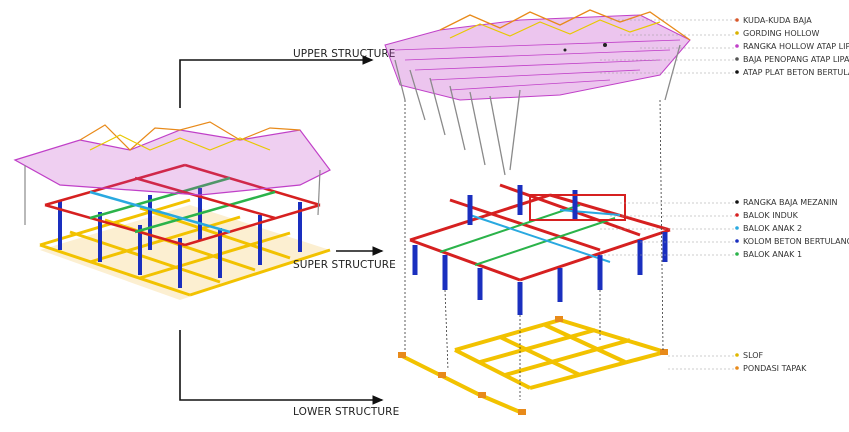 The height and width of the screenshot is (432, 849). Describe the element at coordinates (737, 59) in the screenshot. I see `legend-dot-baja-penopang` at that location.